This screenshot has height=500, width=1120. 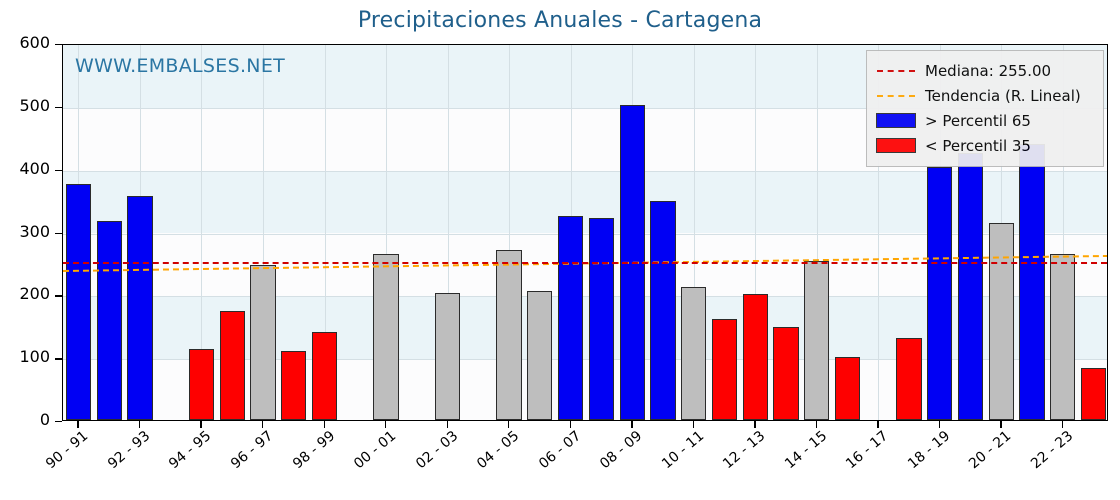 What do you see at coordinates (34, 168) in the screenshot?
I see `y-tick-label: 400` at bounding box center [34, 168].